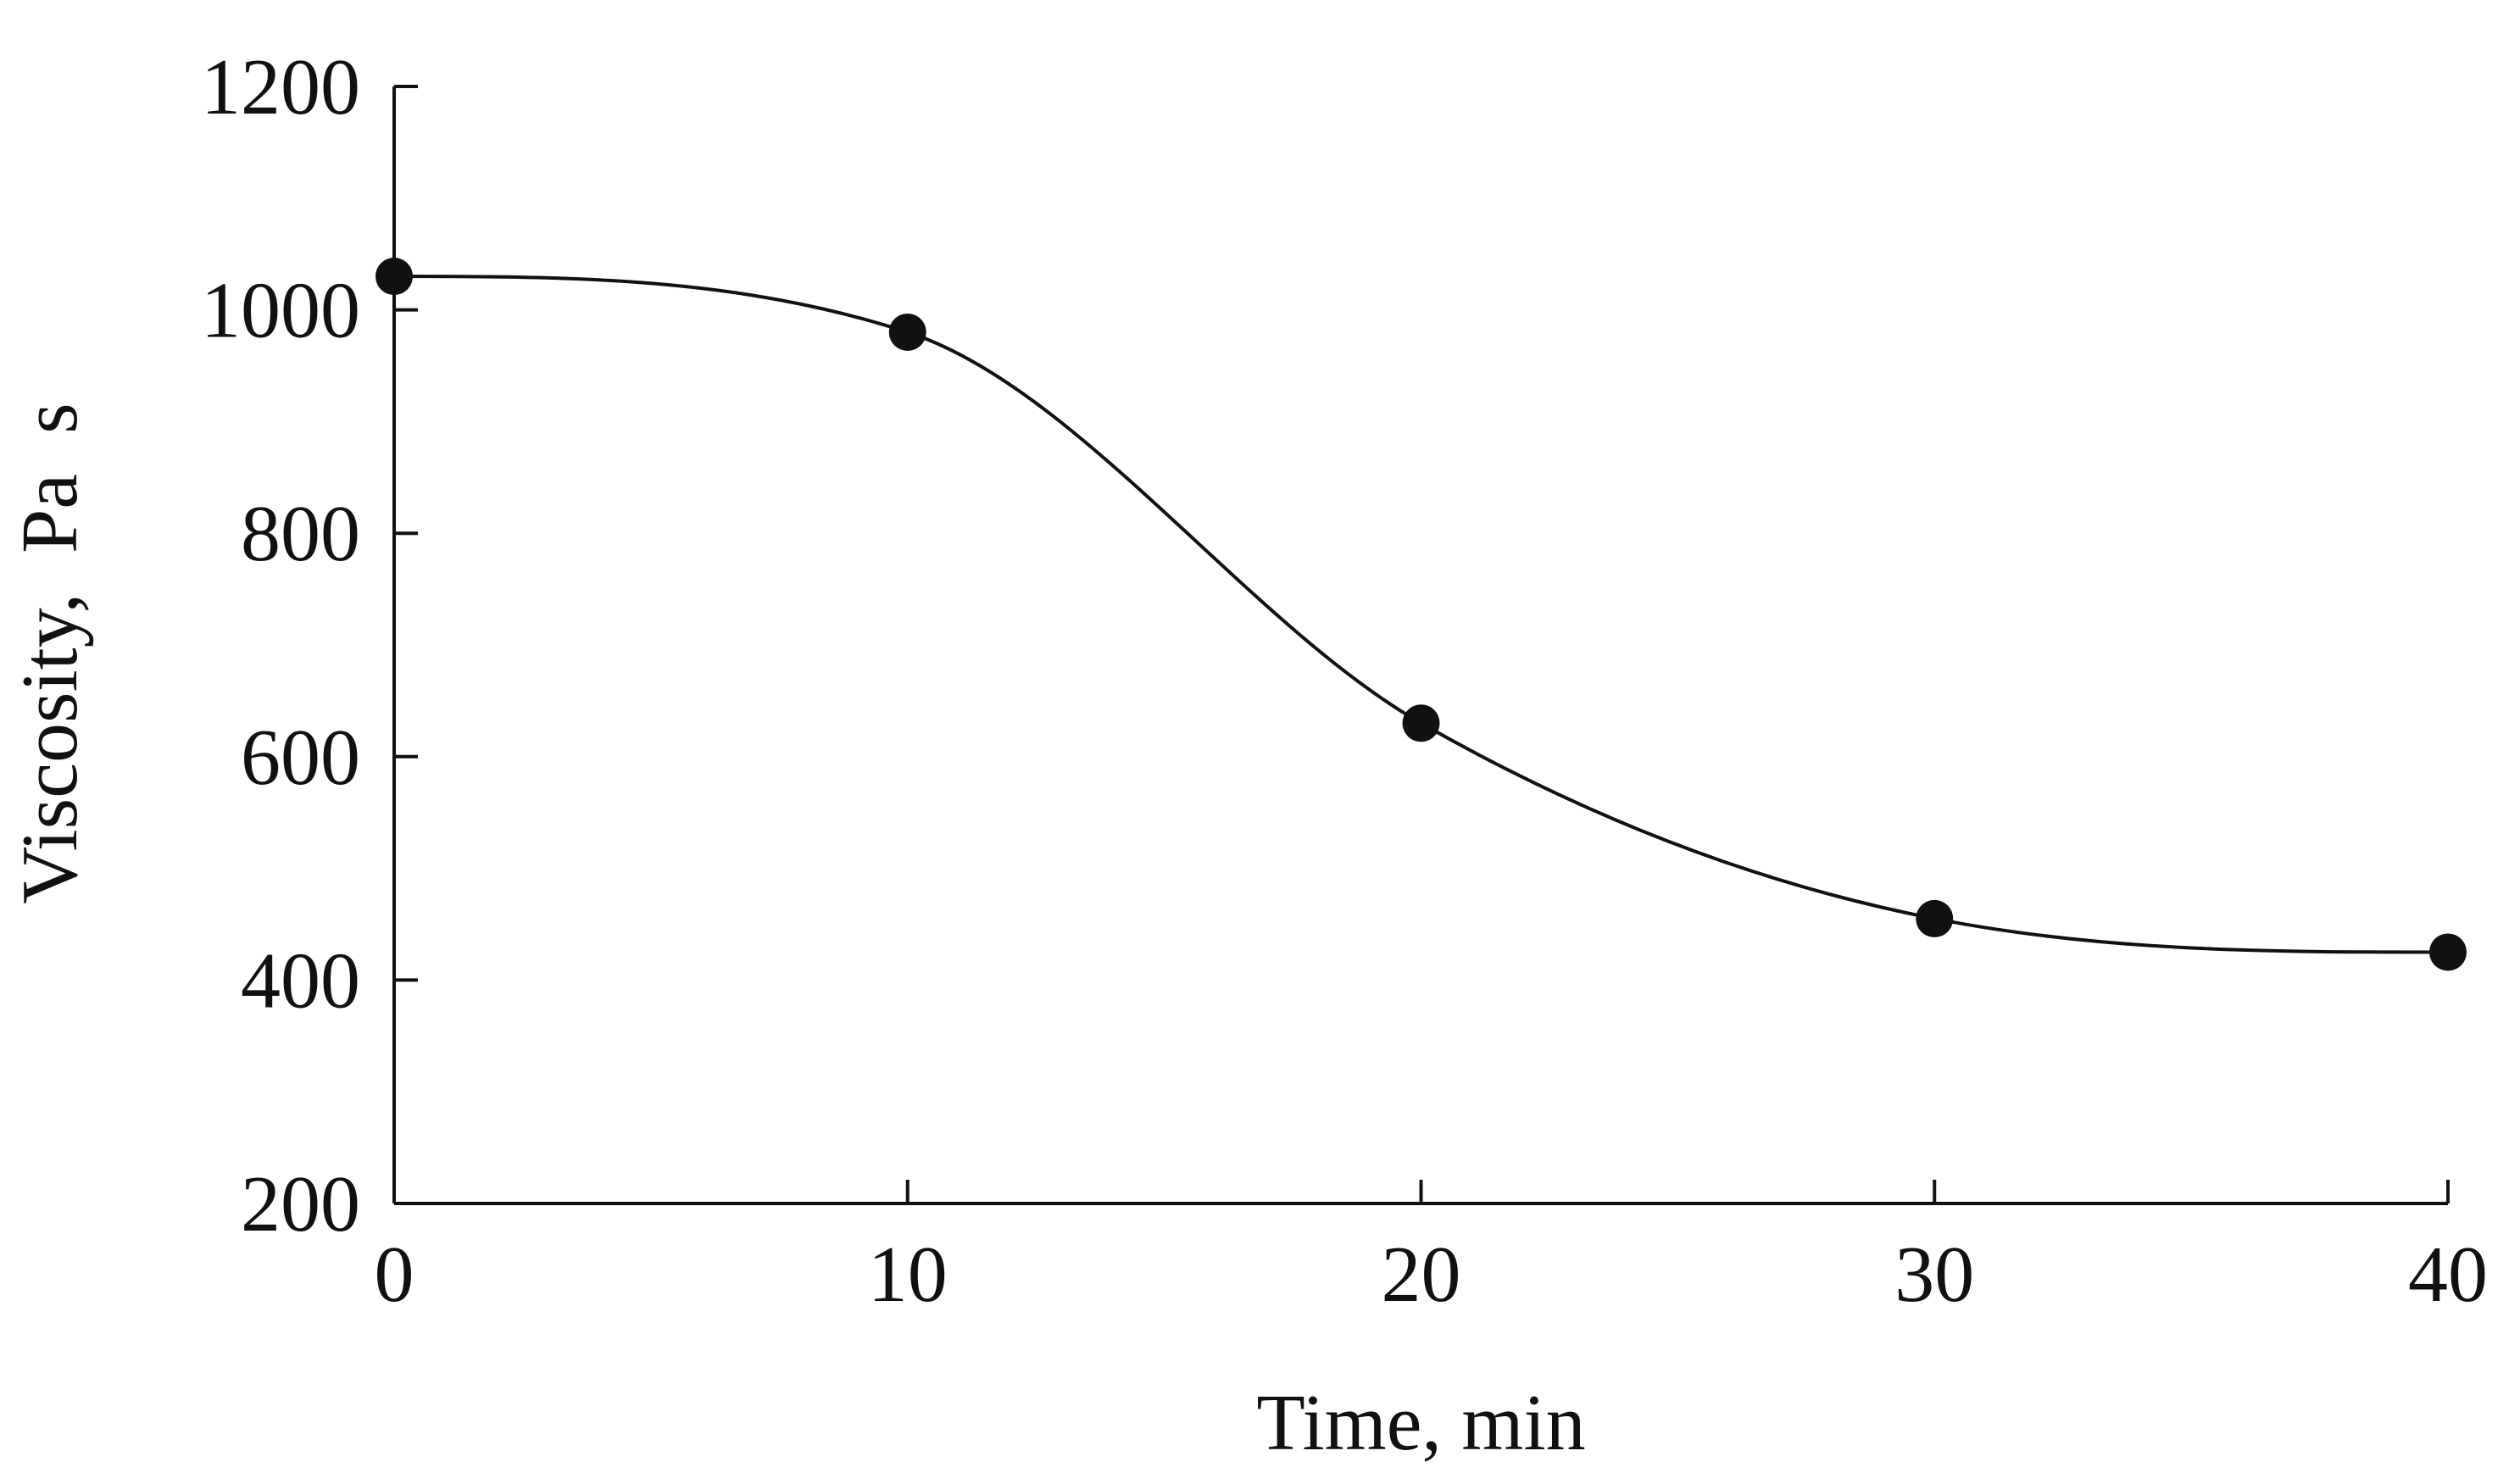 The image size is (2520, 1484). I want to click on x-ticks: 0 10 20 30 40, so click(1431, 1249).